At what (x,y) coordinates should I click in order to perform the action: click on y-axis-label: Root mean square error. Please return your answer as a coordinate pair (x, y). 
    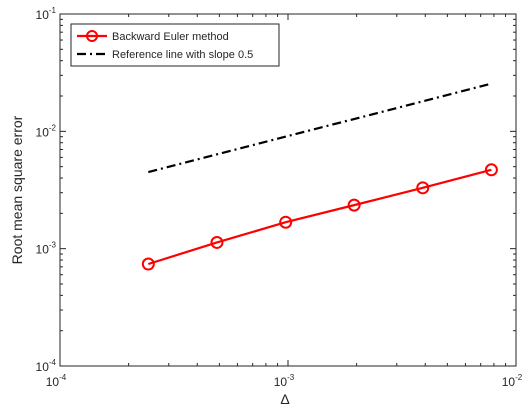
    Looking at the image, I should click on (17, 189).